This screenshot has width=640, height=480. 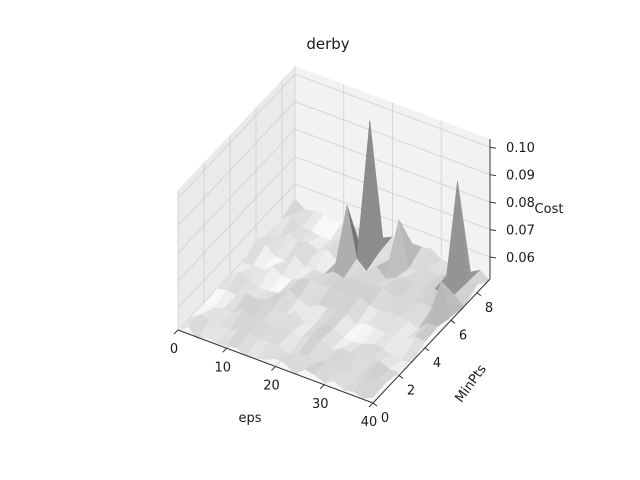 I want to click on cost-tick-label: 0.09, so click(x=520, y=176).